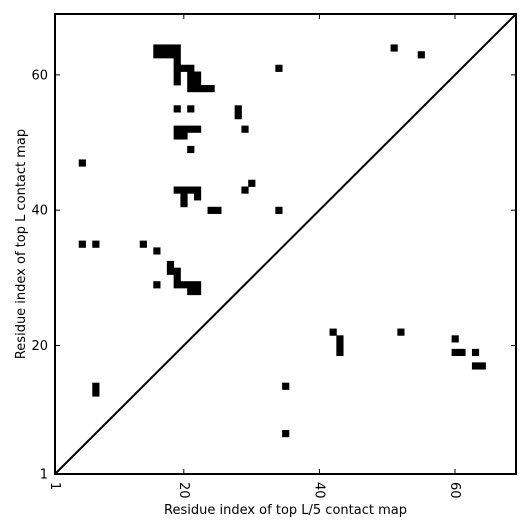 This screenshot has width=531, height=531. What do you see at coordinates (21, 244) in the screenshot?
I see `y-axis-label: Residue index of top L contact map` at bounding box center [21, 244].